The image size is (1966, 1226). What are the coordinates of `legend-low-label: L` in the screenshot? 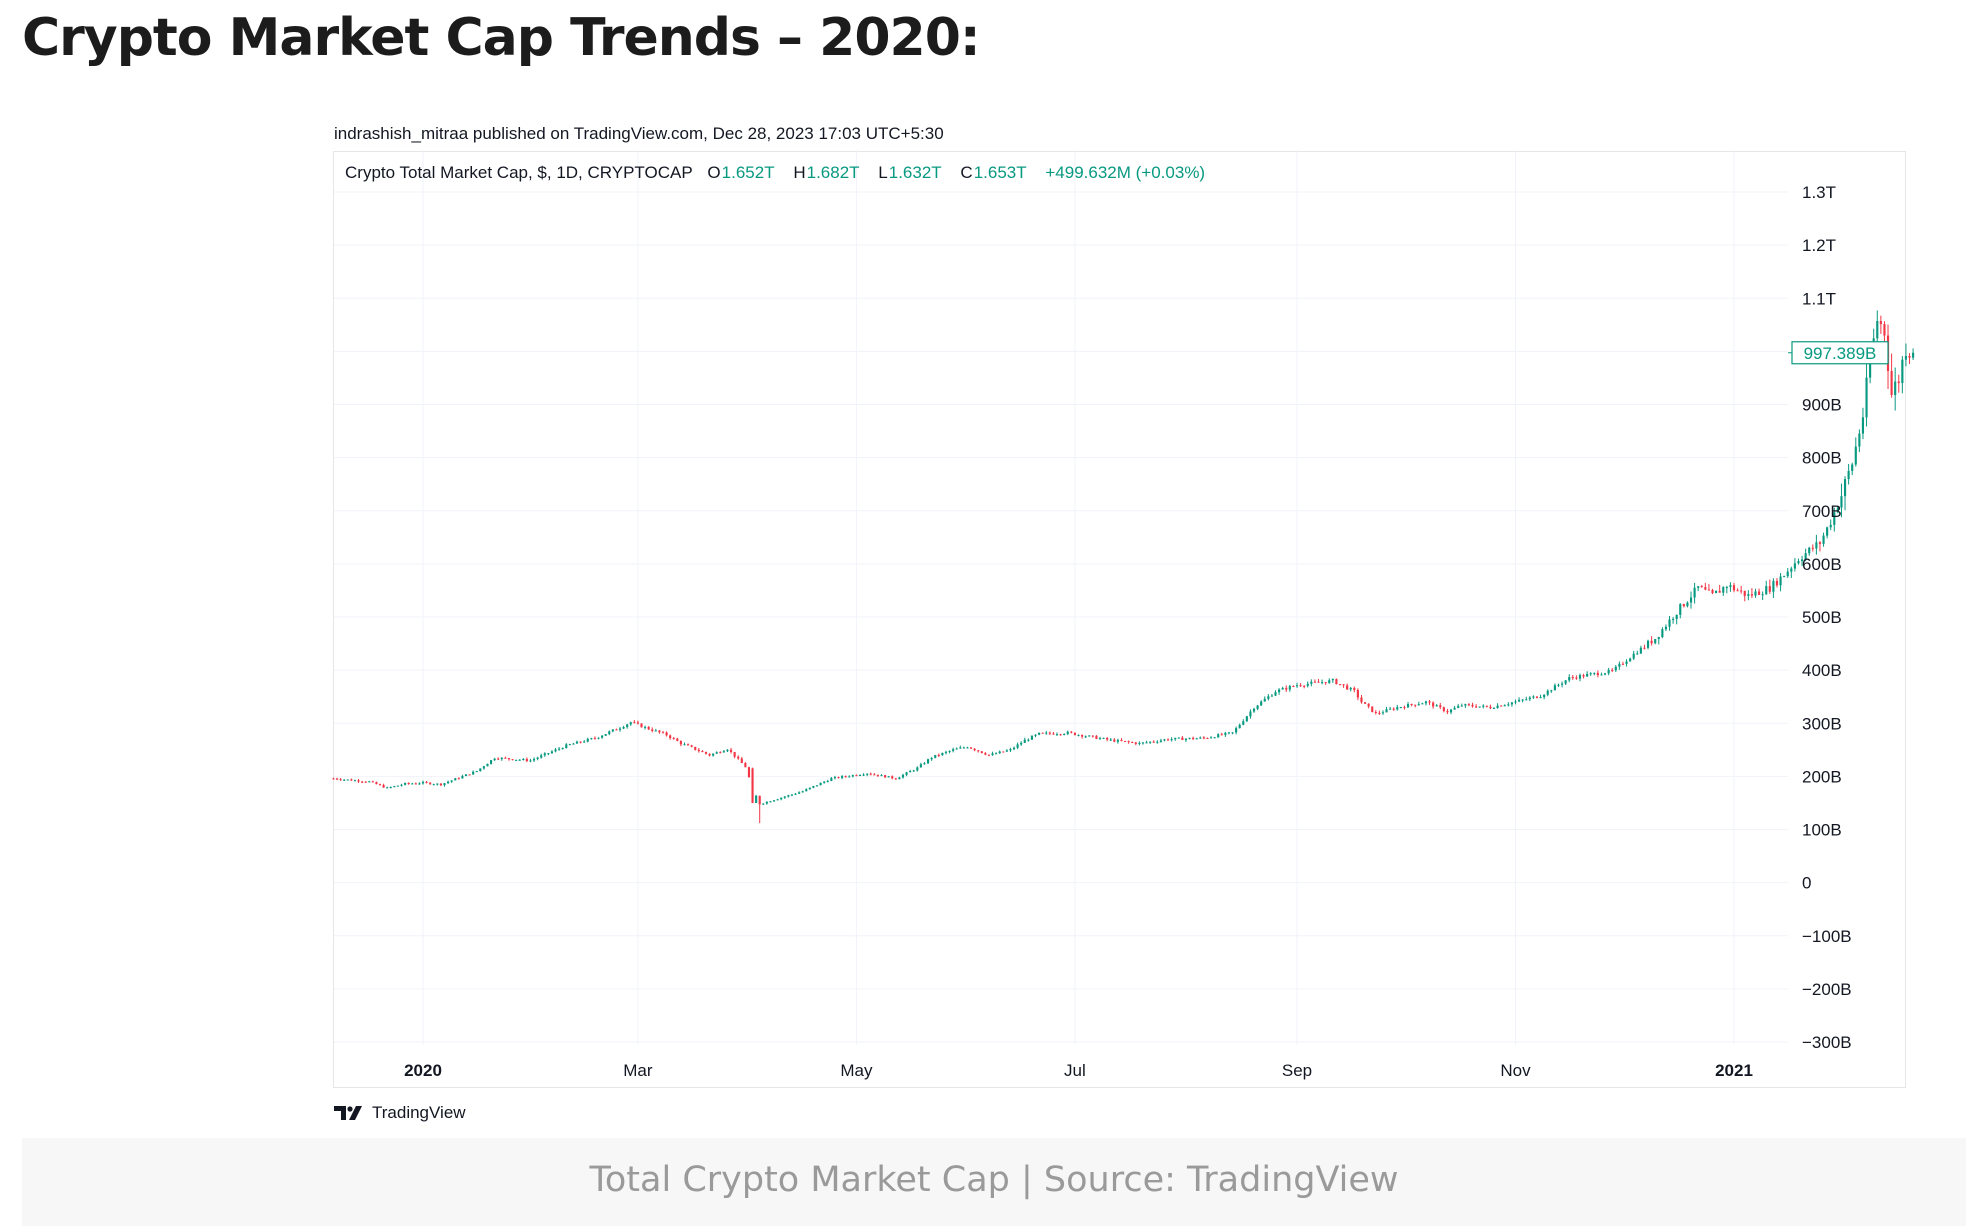 It's located at (883, 172).